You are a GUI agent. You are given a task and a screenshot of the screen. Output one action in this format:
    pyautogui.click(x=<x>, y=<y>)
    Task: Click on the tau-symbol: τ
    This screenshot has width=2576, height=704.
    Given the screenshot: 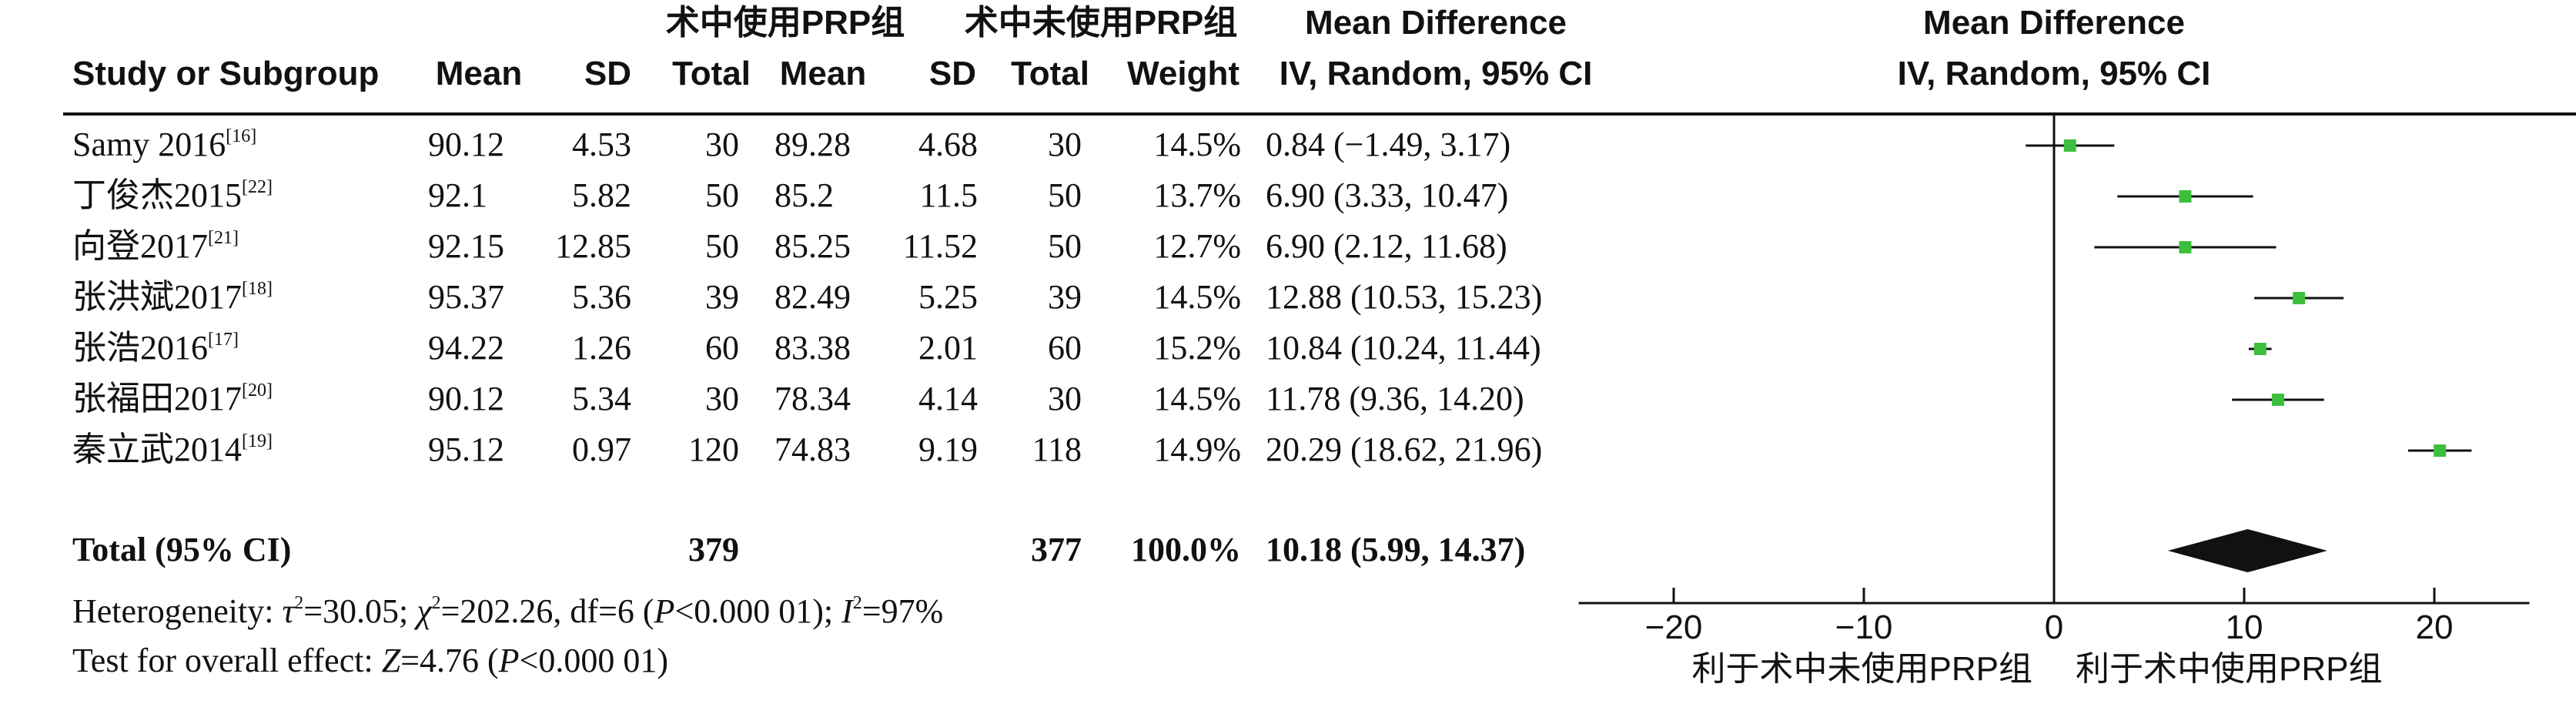 What is the action you would take?
    pyautogui.click(x=289, y=611)
    